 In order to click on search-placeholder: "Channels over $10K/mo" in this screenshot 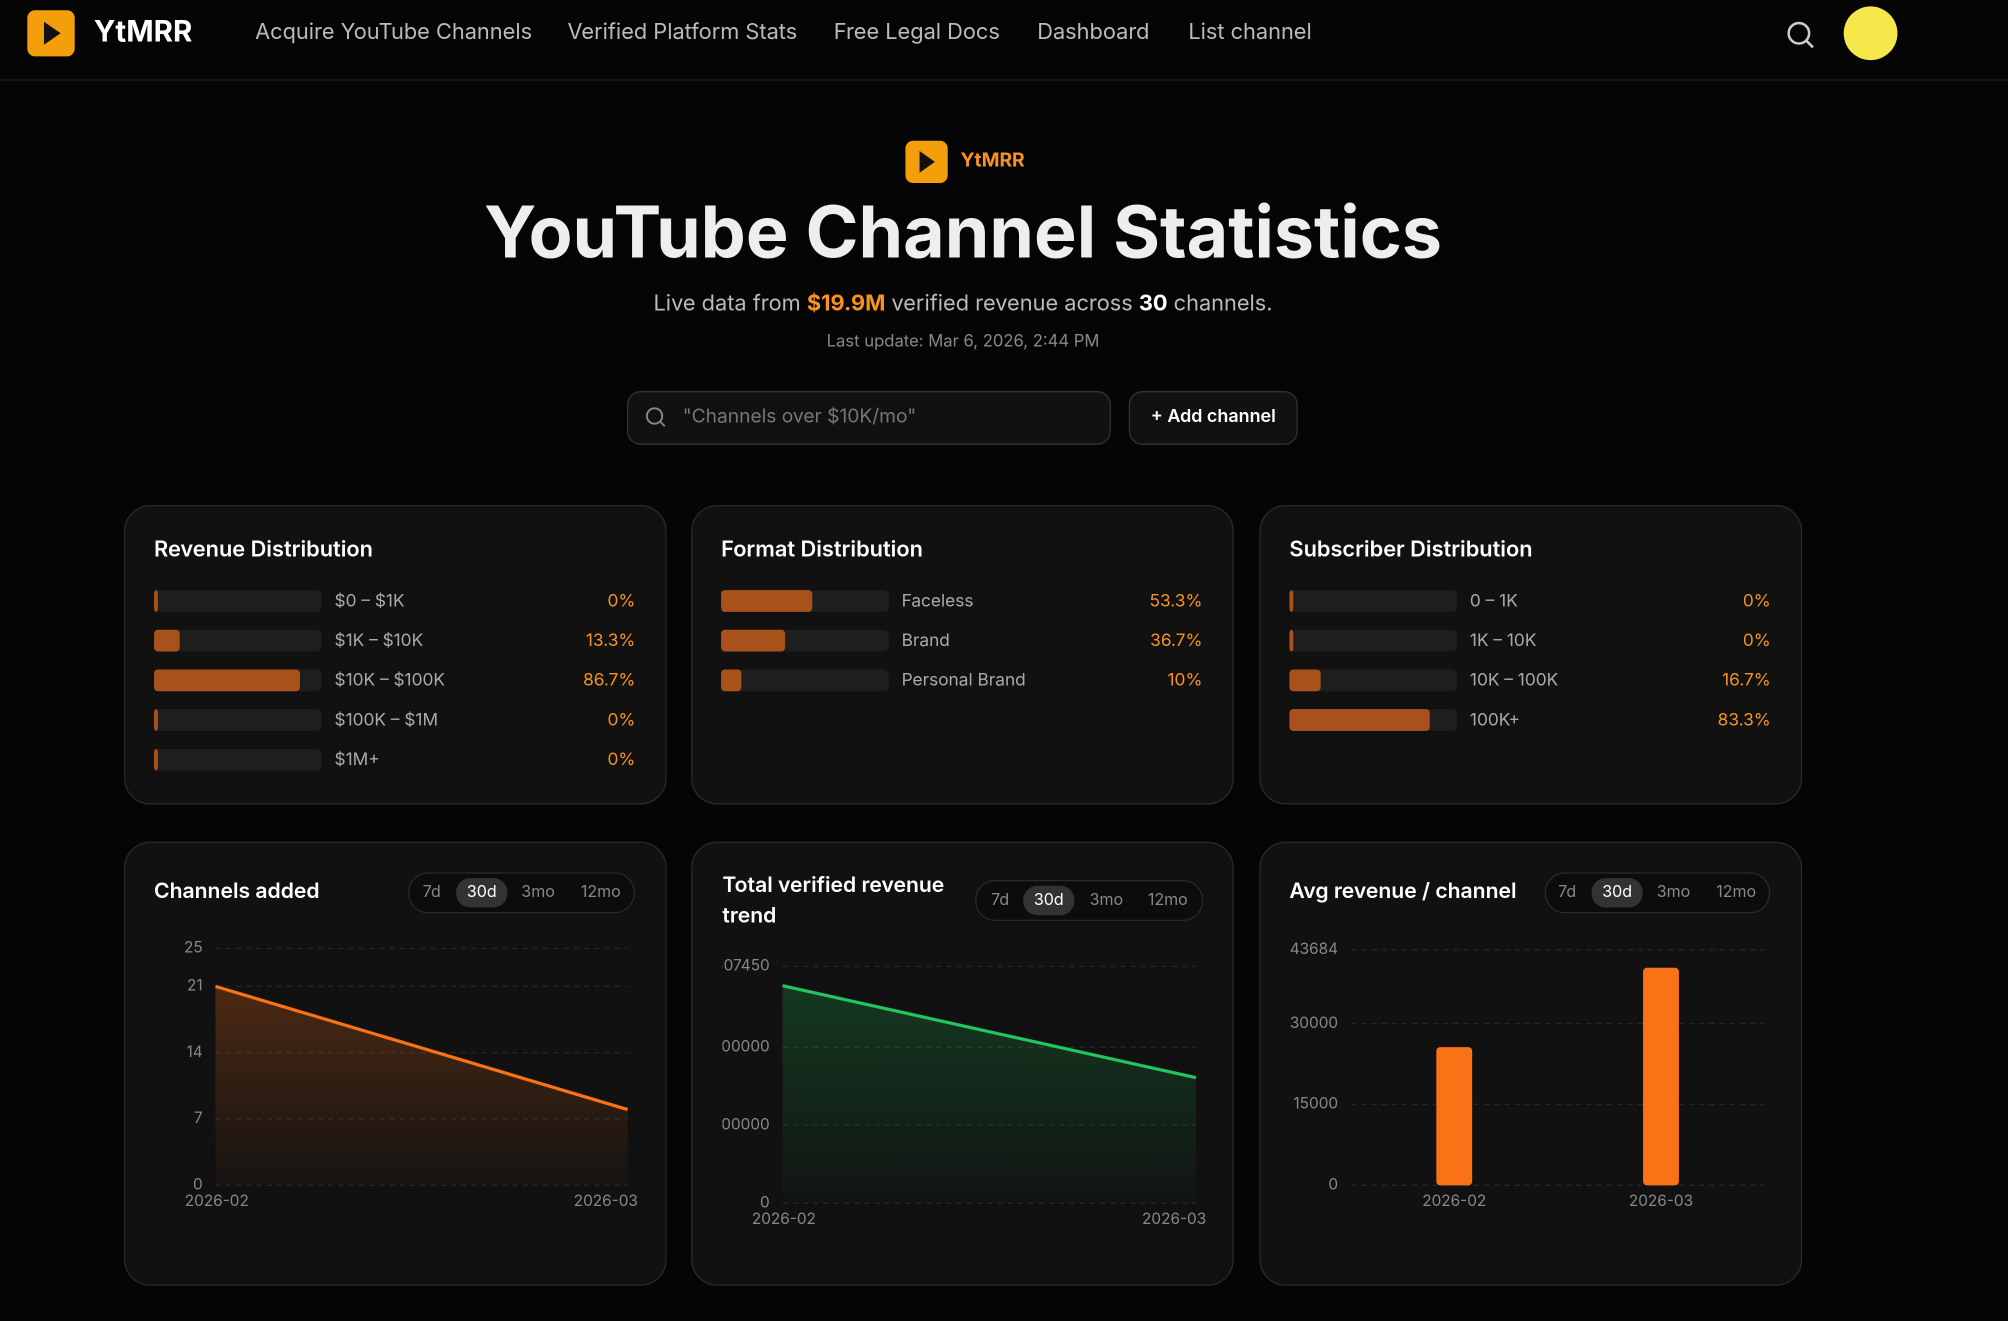, I will do `click(799, 416)`.